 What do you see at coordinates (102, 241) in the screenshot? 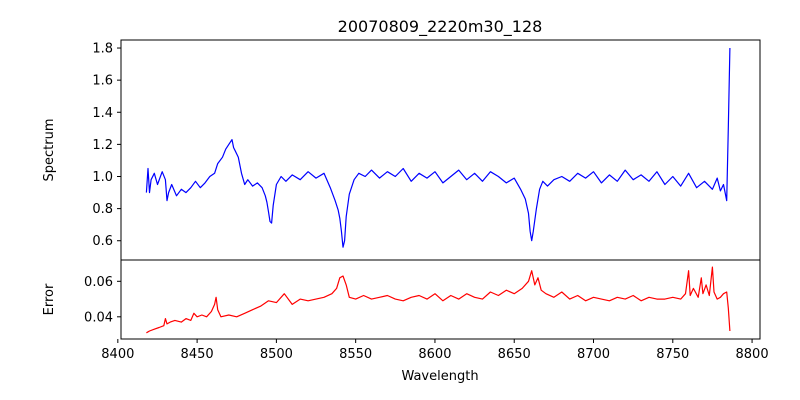
I see `spectrum-y-tick-label: 0.6` at bounding box center [102, 241].